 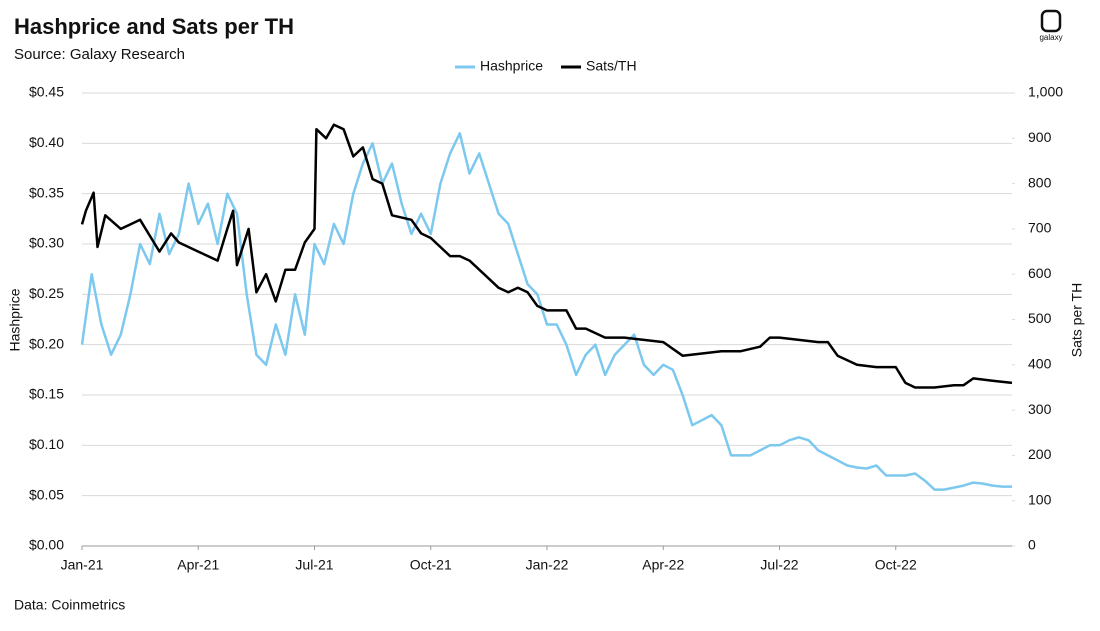 What do you see at coordinates (1040, 182) in the screenshot?
I see `y2-tick-label: 800` at bounding box center [1040, 182].